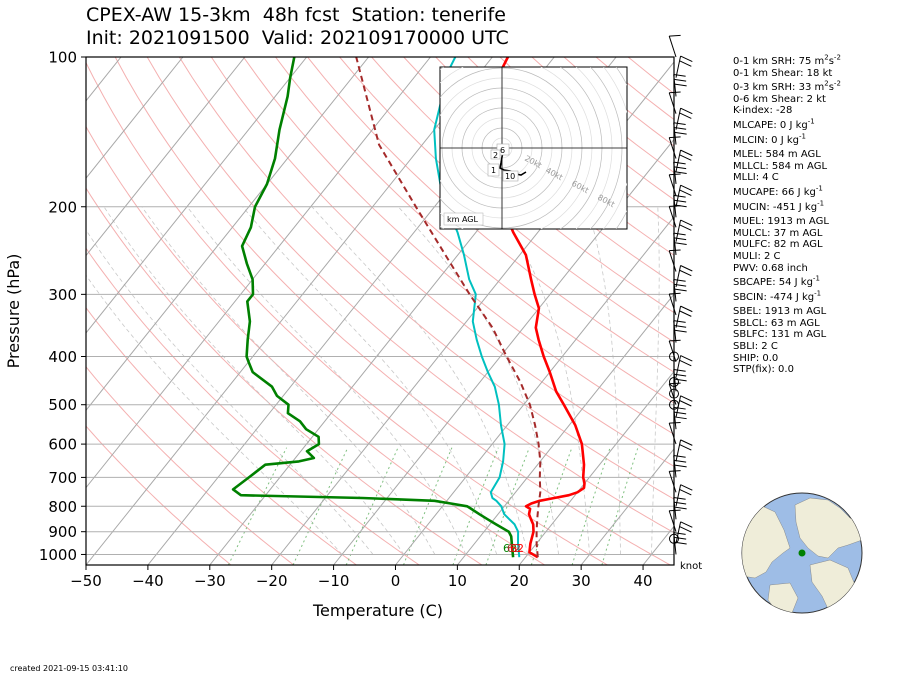 The height and width of the screenshot is (675, 906). What do you see at coordinates (756, 178) in the screenshot?
I see `sounding-index-label: MLLI: 4 C` at bounding box center [756, 178].